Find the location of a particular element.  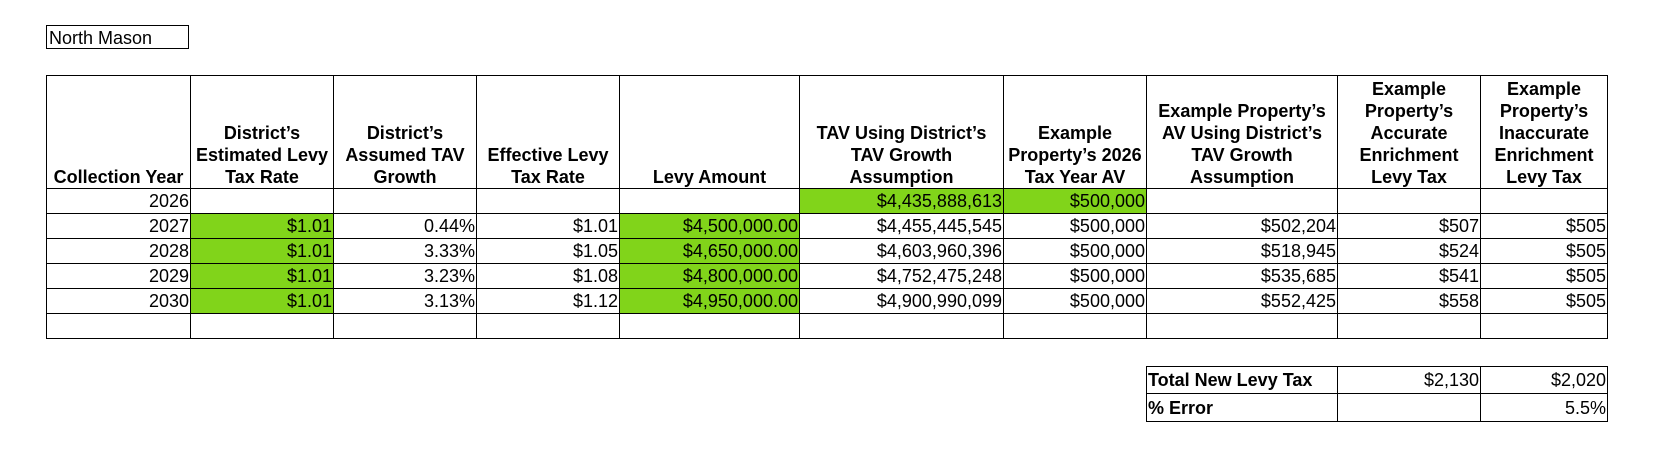

table-cell: $541 is located at coordinates (1409, 276).